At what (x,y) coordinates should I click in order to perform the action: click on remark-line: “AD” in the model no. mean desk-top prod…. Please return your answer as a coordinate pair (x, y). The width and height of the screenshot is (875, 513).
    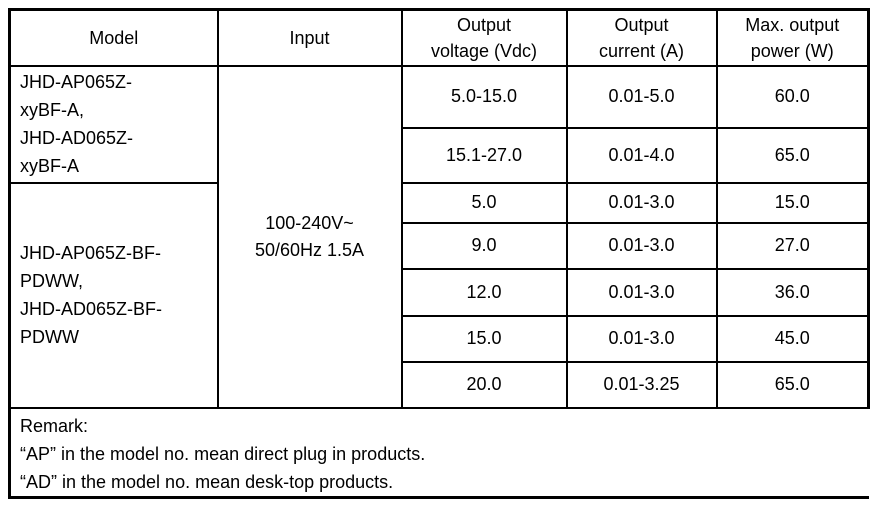
    Looking at the image, I should click on (207, 481).